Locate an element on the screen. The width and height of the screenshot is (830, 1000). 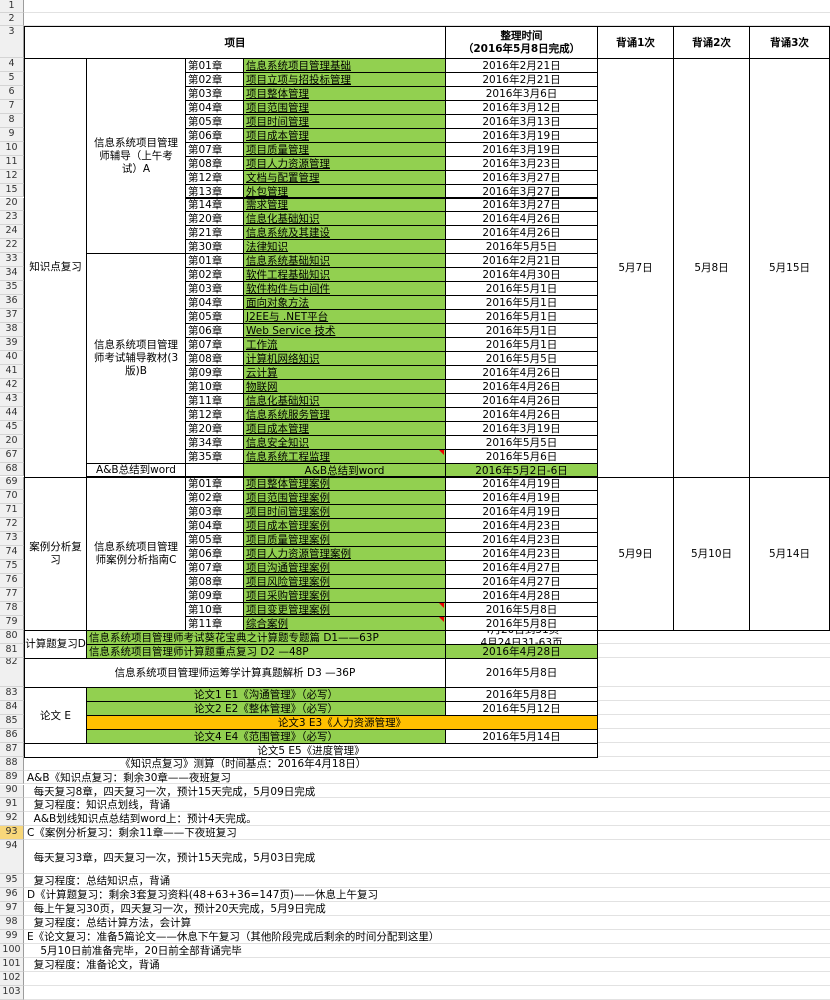
chapter-title: 需求管理 is located at coordinates (344, 205).